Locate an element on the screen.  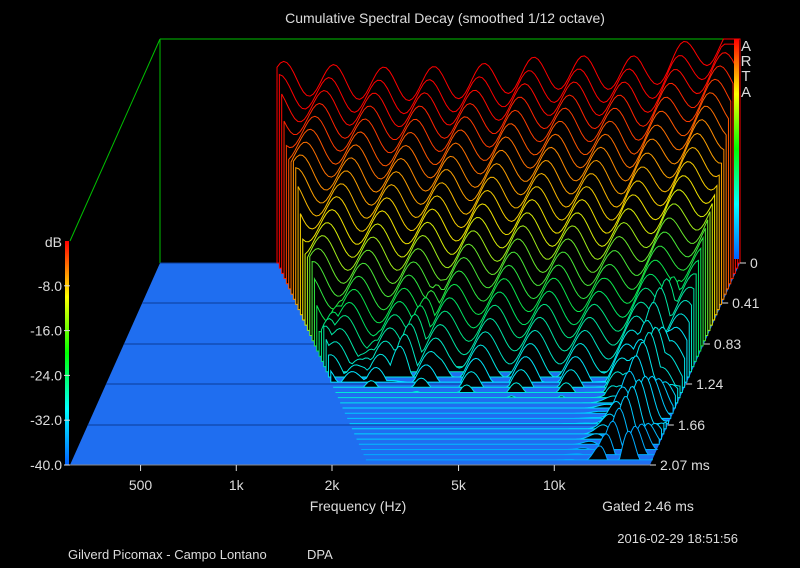
y-tick-label: -8.0 is located at coordinates (50, 286).